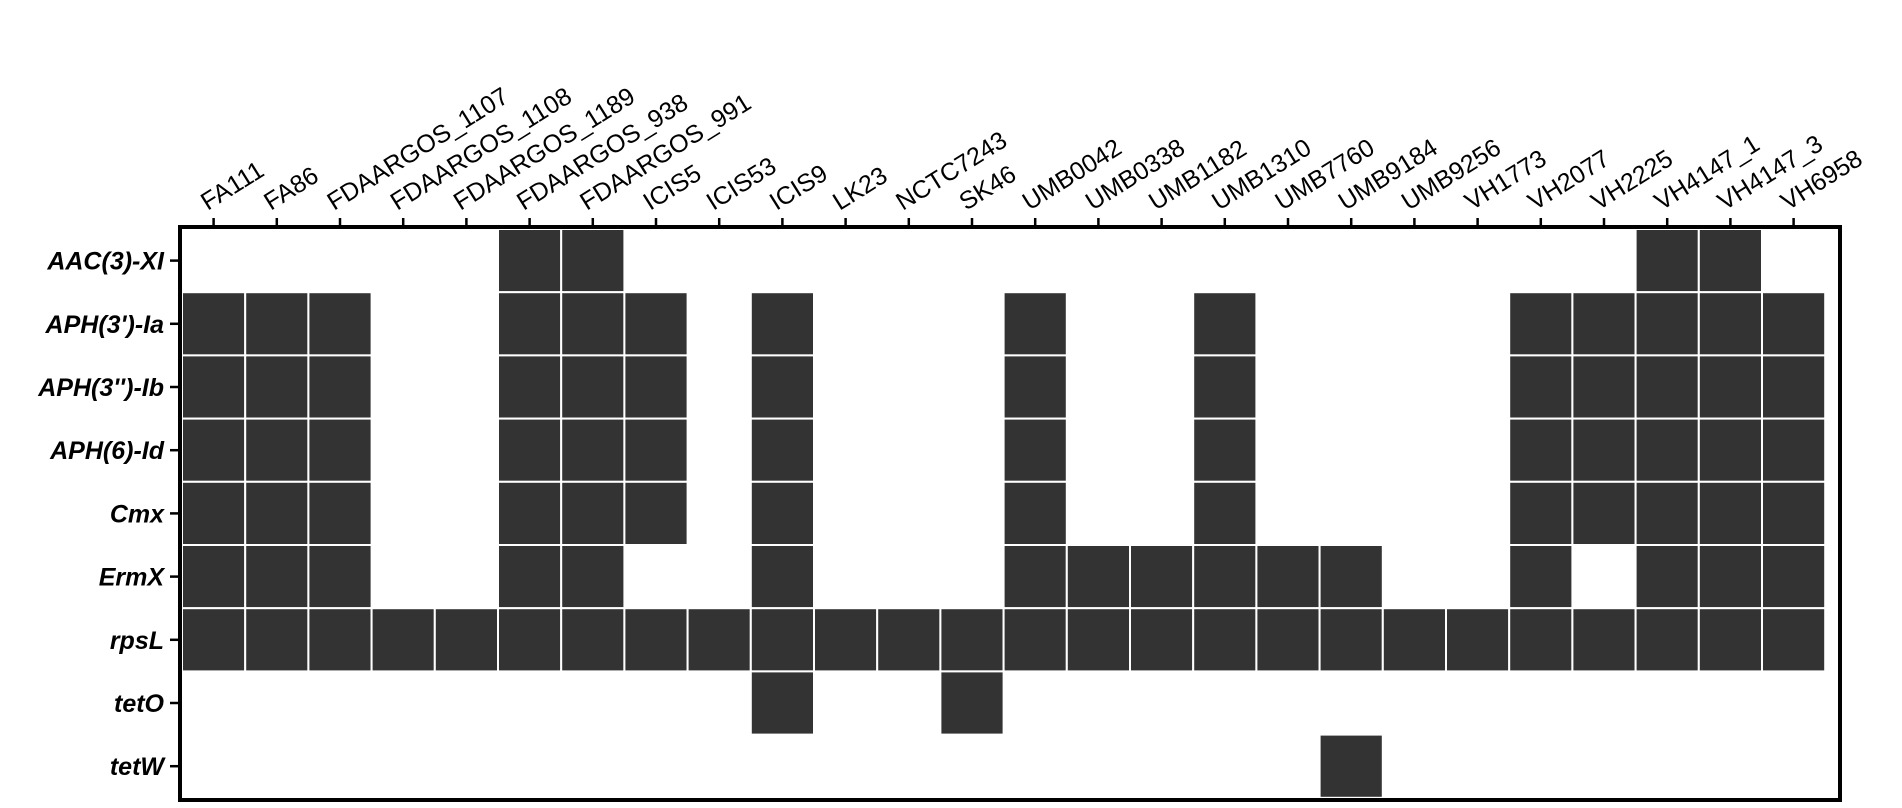 This screenshot has width=1902, height=808. Describe the element at coordinates (132, 578) in the screenshot. I see `row-label: ErmX` at that location.